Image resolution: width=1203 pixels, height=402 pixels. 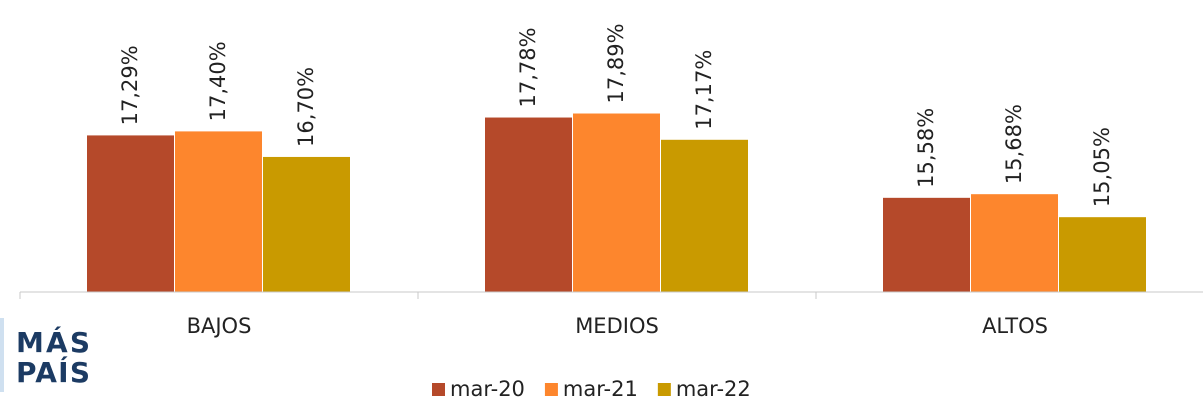 What do you see at coordinates (219, 326) in the screenshot?
I see `x-tick-label: BAJOS` at bounding box center [219, 326].